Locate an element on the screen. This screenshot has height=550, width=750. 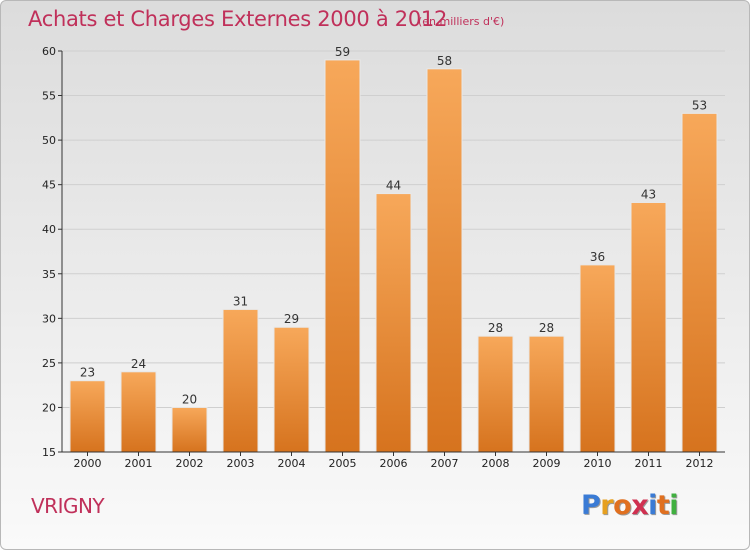
commune-name: VRIGNY is located at coordinates (68, 506).